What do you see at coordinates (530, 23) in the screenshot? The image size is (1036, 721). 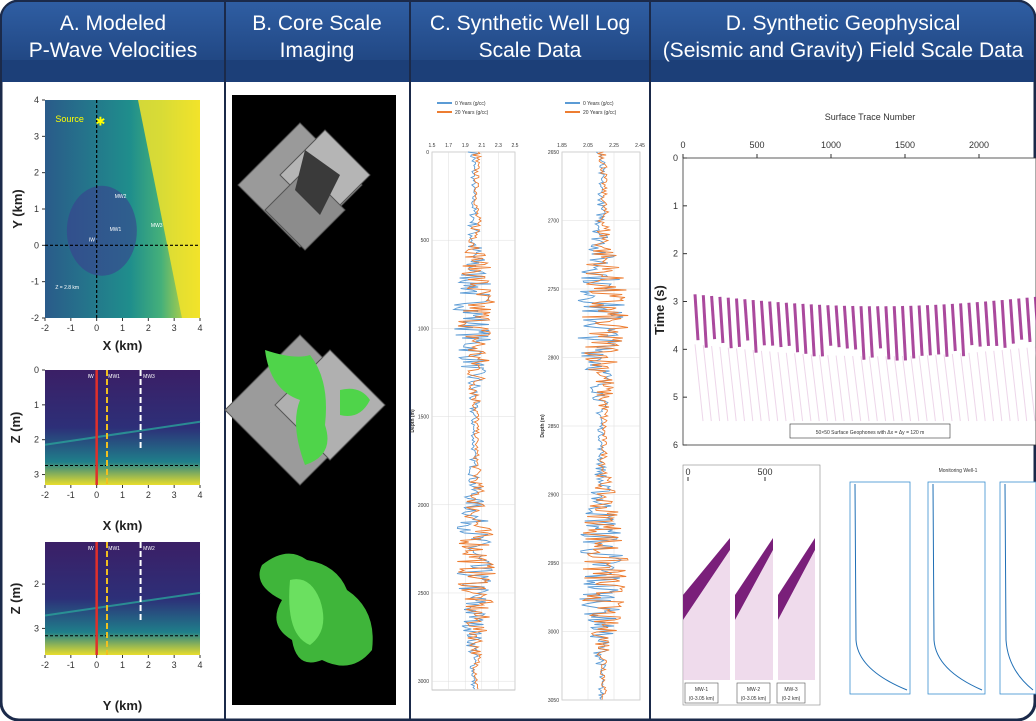 I see `header-title: C. Synthetic Well Log` at bounding box center [530, 23].